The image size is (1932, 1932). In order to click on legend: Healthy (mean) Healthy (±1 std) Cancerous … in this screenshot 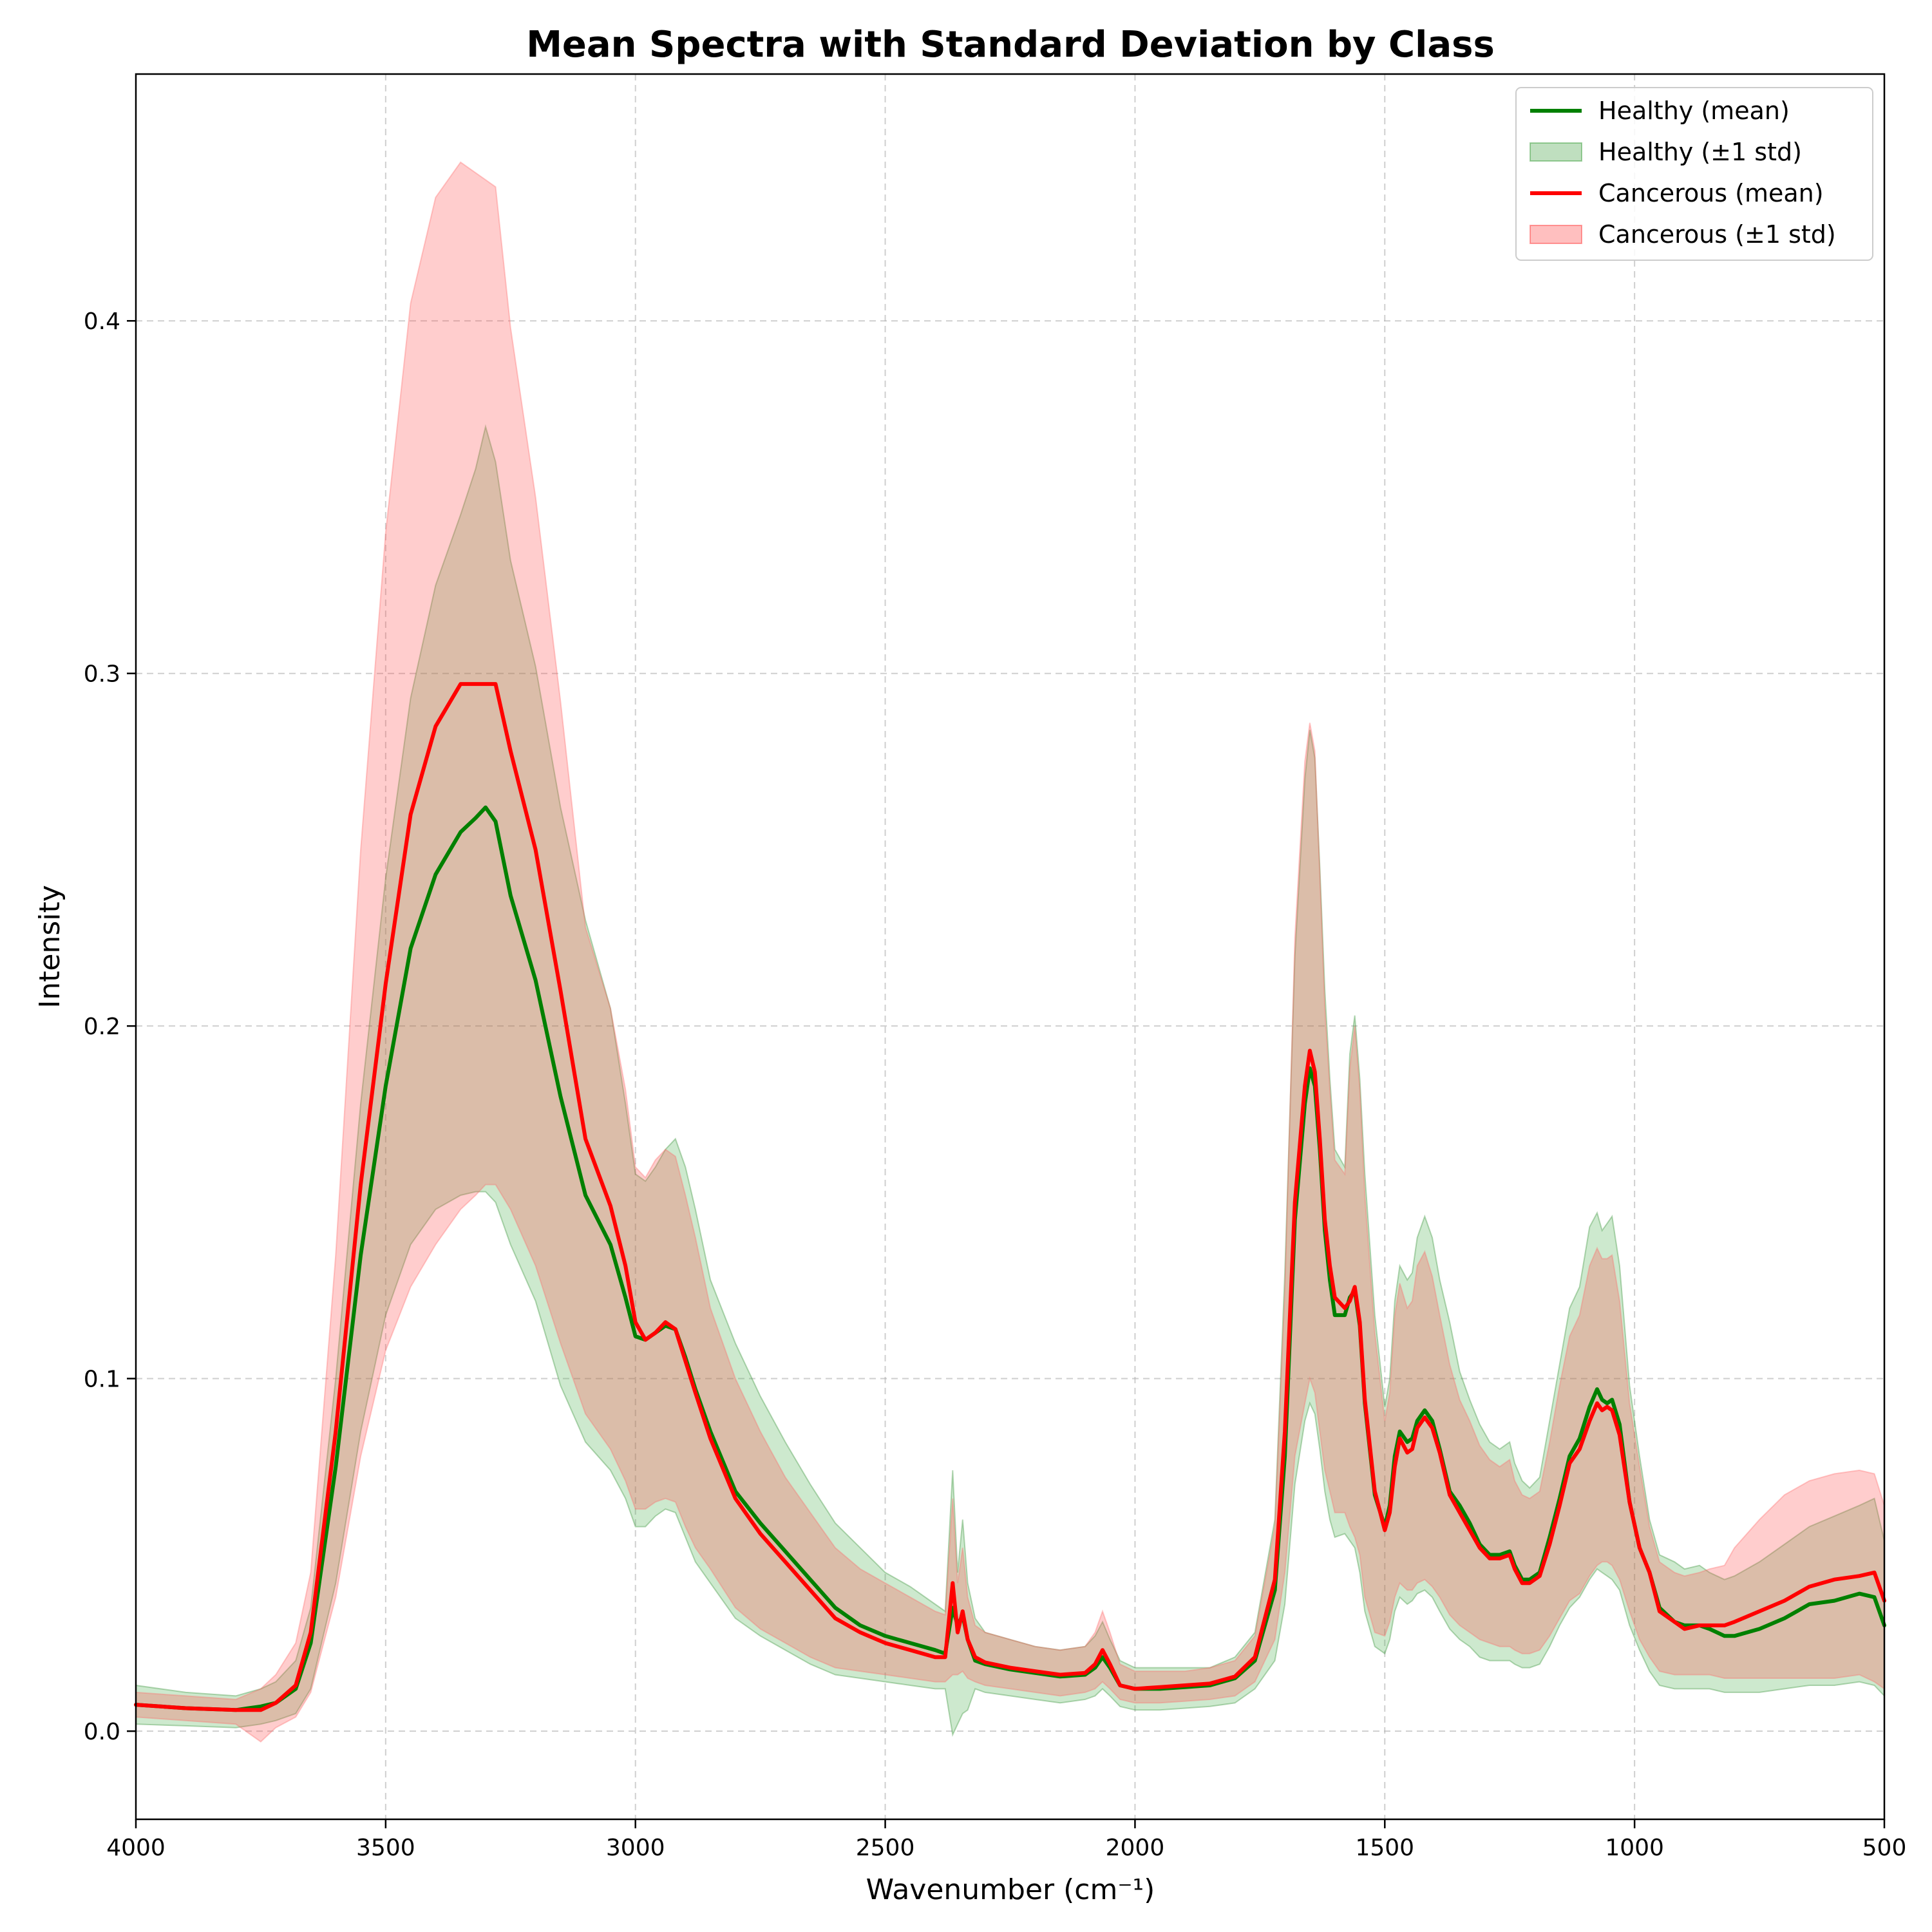, I will do `click(1694, 174)`.